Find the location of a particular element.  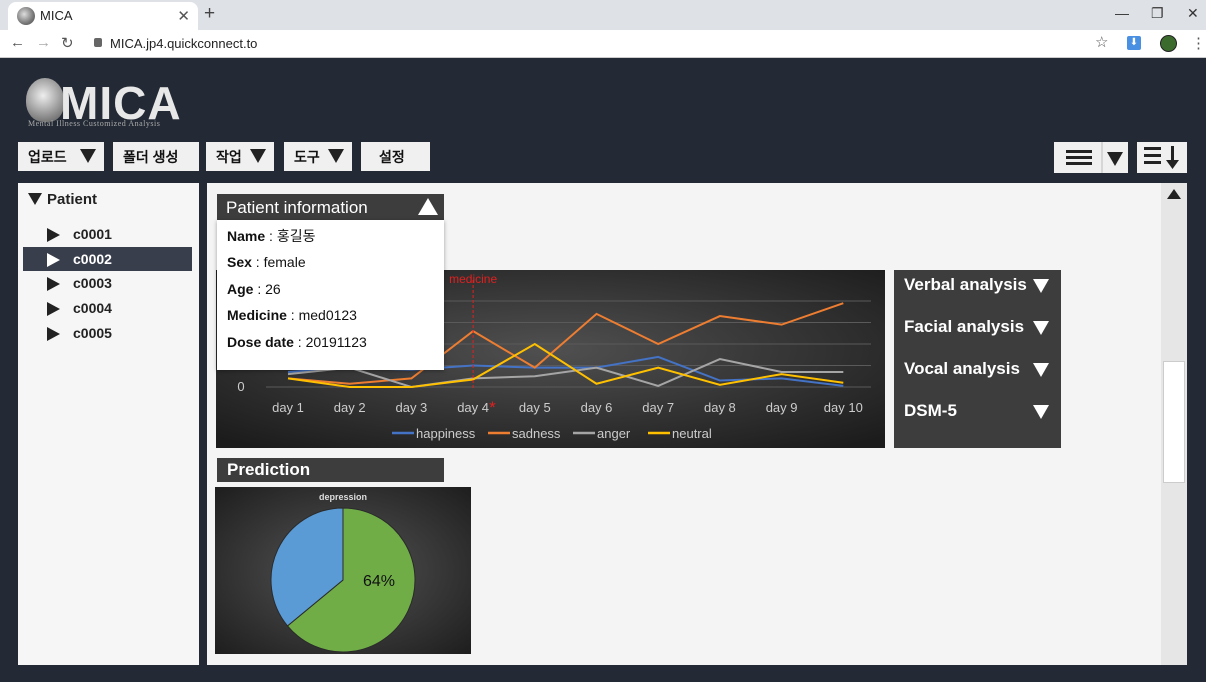

patient-root-label: Patient is located at coordinates (72, 199).